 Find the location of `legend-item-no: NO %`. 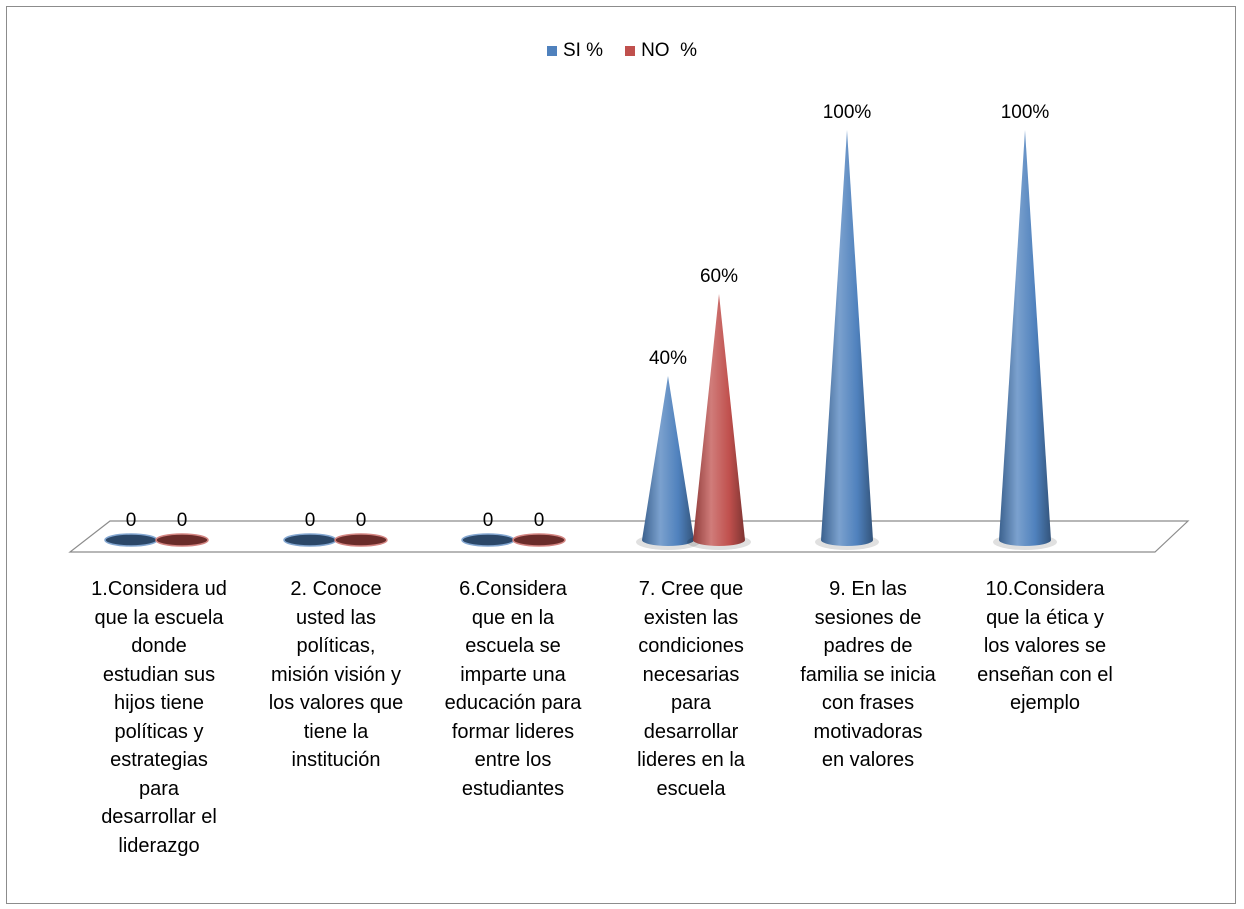

legend-item-no: NO % is located at coordinates (661, 51).